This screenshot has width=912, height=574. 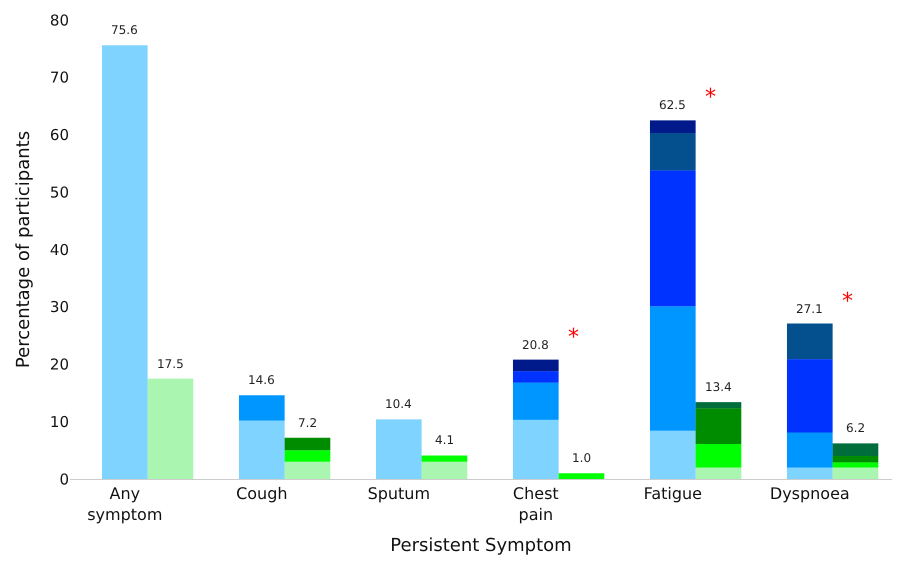 I want to click on x-tick-label: Dyspnoea, so click(x=810, y=494).